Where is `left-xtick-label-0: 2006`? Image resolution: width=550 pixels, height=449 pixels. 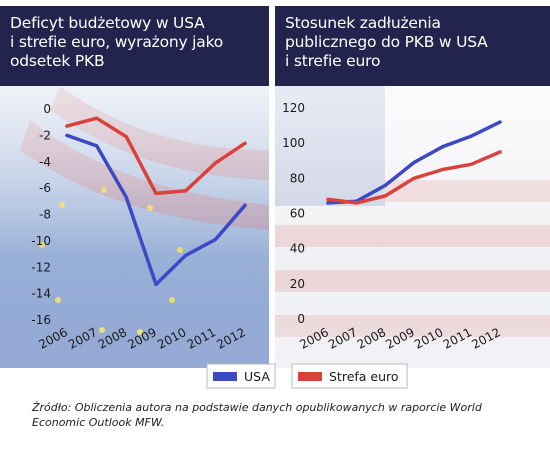
left-xtick-label-0: 2006 is located at coordinates (53, 338).